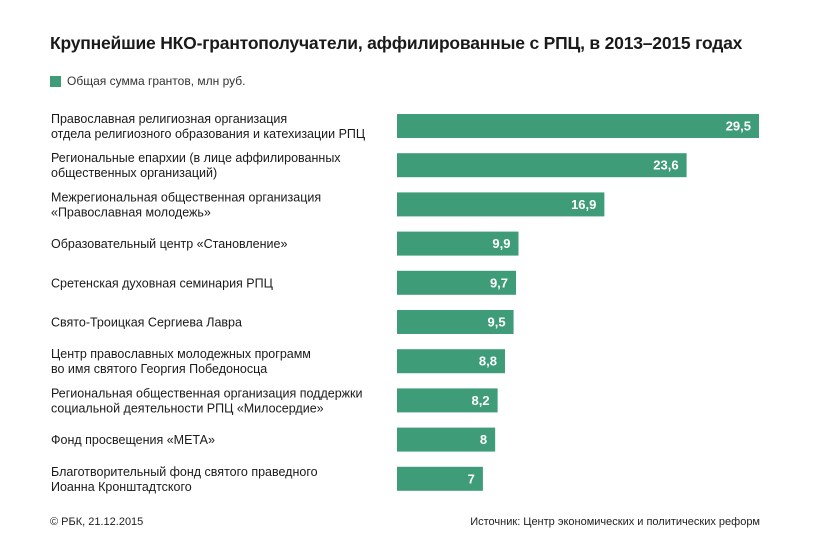  I want to click on legend-label: Общая сумма грантов, млн руб., so click(156, 81).